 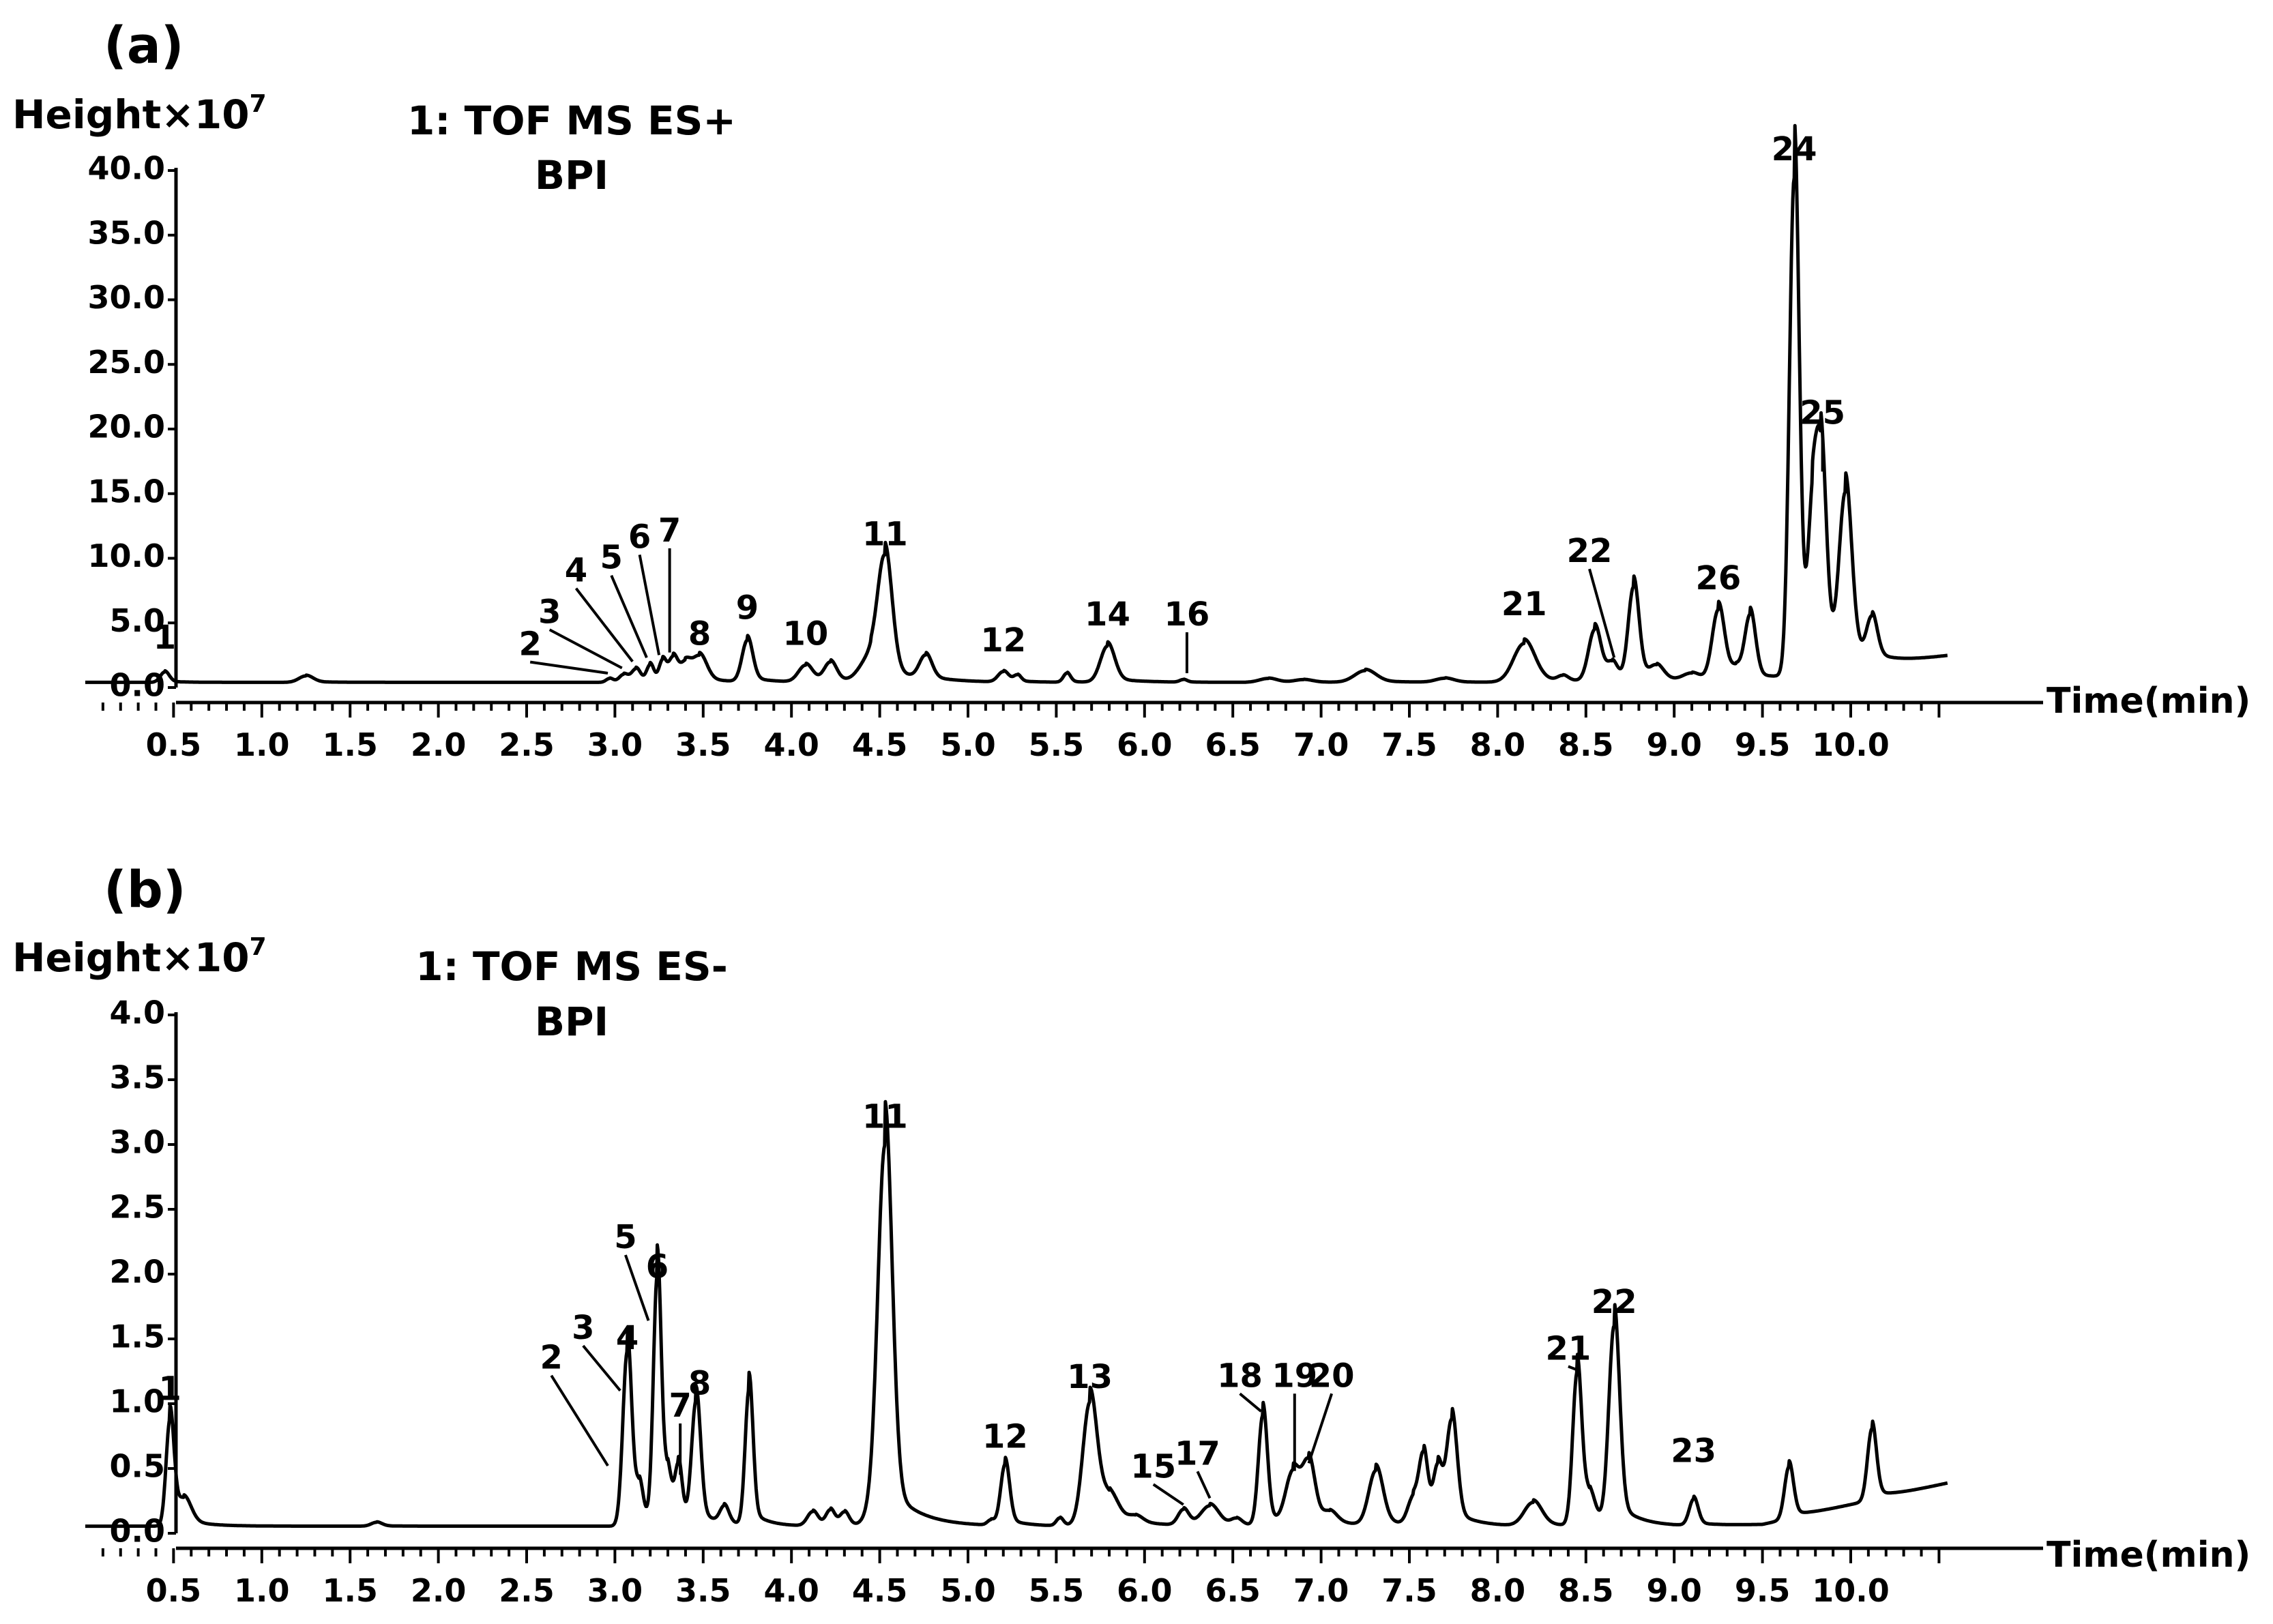 I want to click on peak-label: 20, so click(x=1332, y=1376).